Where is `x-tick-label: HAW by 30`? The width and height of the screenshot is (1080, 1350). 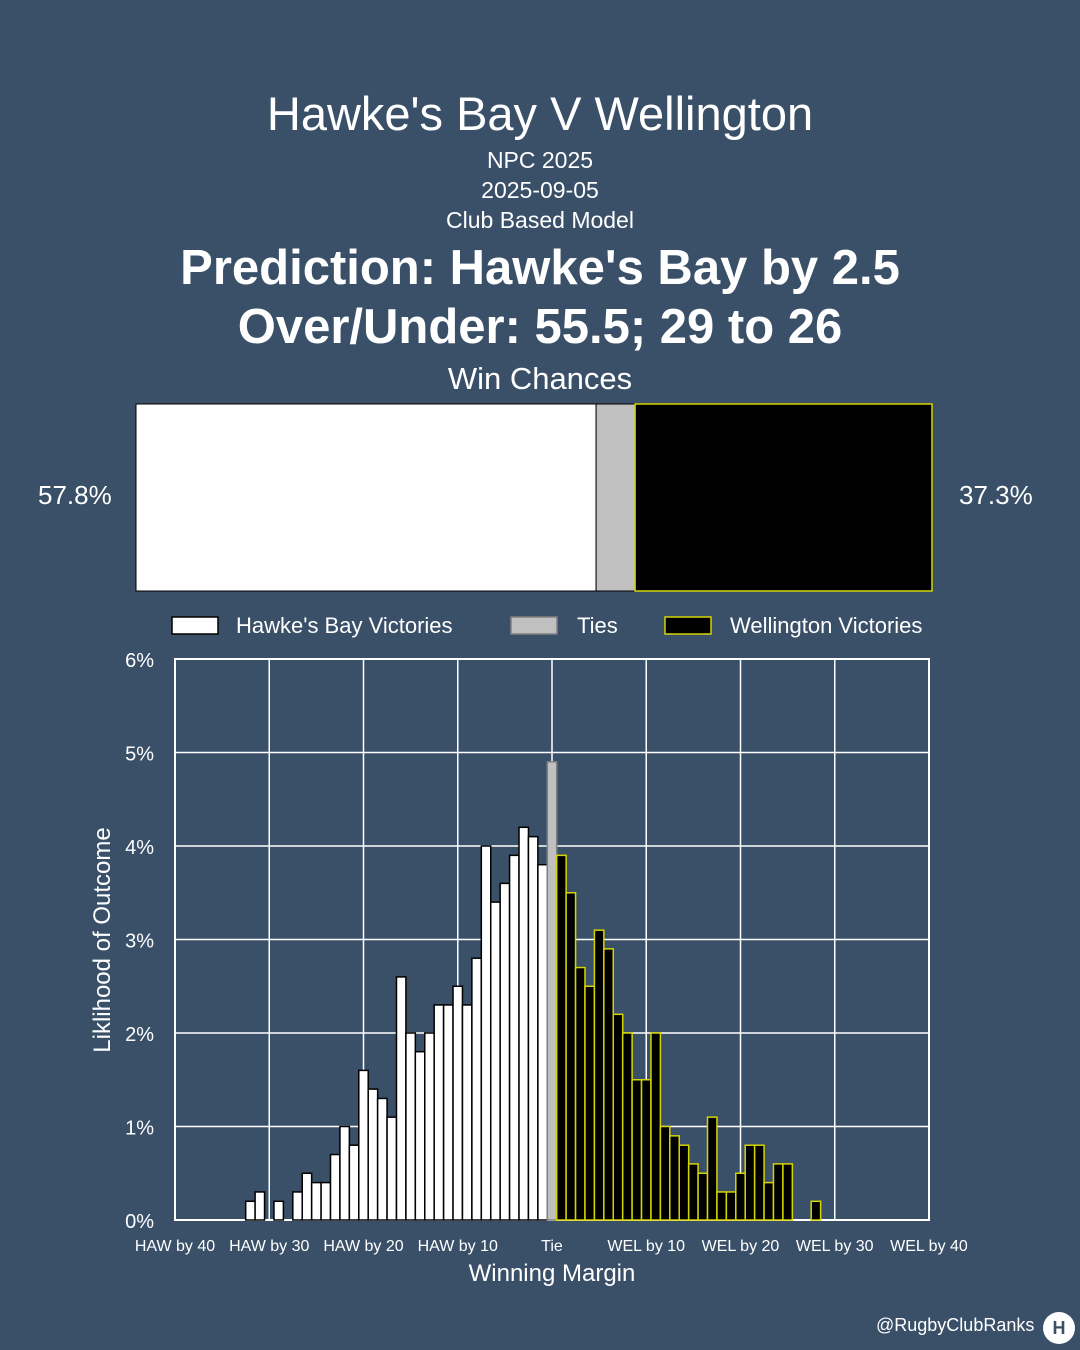
x-tick-label: HAW by 30 is located at coordinates (269, 1246).